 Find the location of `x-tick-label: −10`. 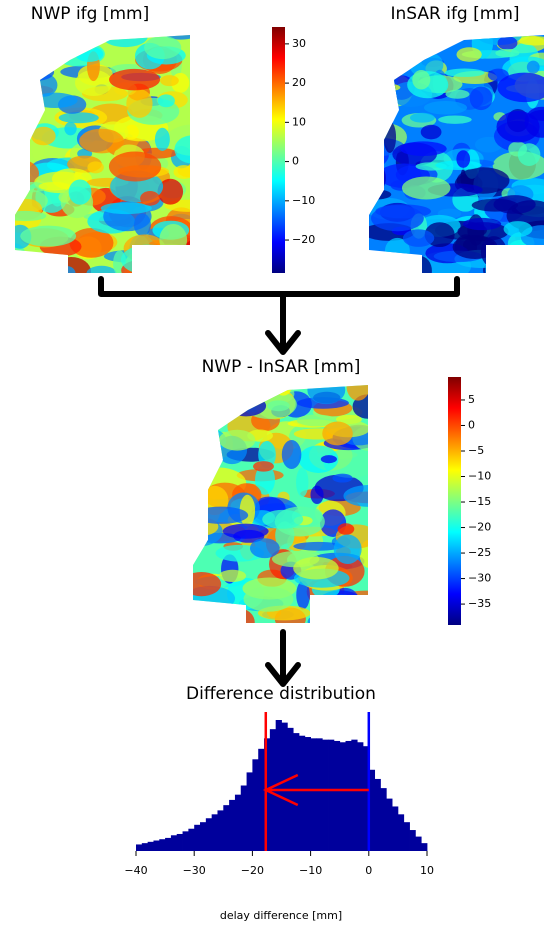

x-tick-label: −10 is located at coordinates (310, 870).